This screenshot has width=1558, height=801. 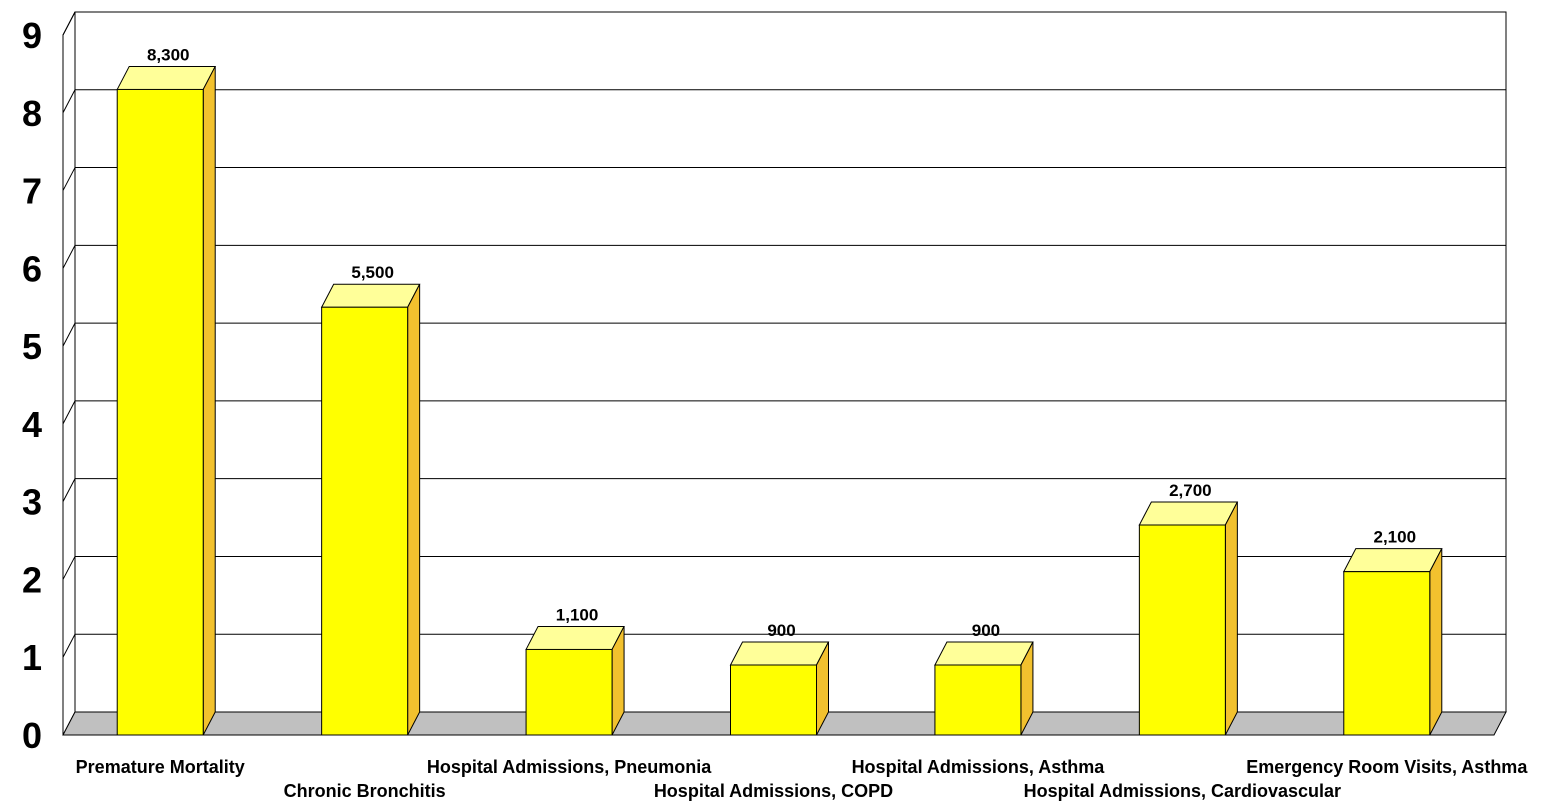 I want to click on category-label: Premature Mortality, so click(x=160, y=767).